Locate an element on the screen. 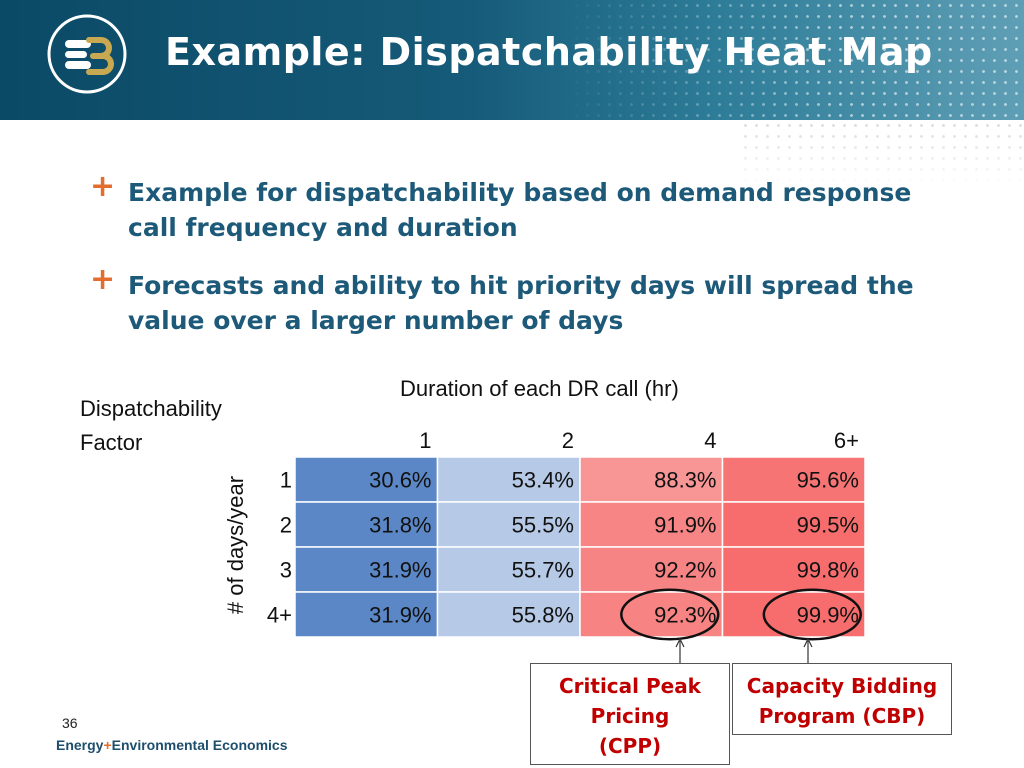  corner-label: Dispatchability Factor is located at coordinates (175, 426).